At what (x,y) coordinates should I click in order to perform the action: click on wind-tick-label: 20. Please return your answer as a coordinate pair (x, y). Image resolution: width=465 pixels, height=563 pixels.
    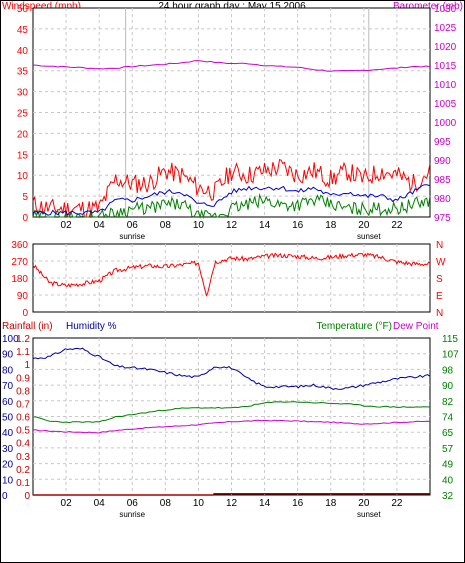
    Looking at the image, I should click on (23, 134).